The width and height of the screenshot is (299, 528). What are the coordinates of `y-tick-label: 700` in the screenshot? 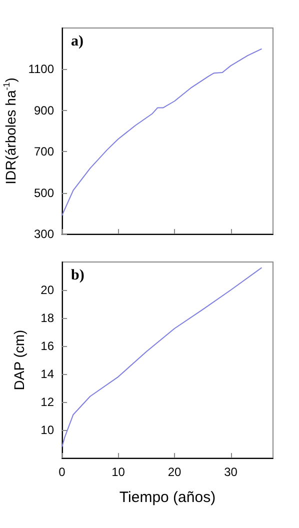 It's located at (44, 151).